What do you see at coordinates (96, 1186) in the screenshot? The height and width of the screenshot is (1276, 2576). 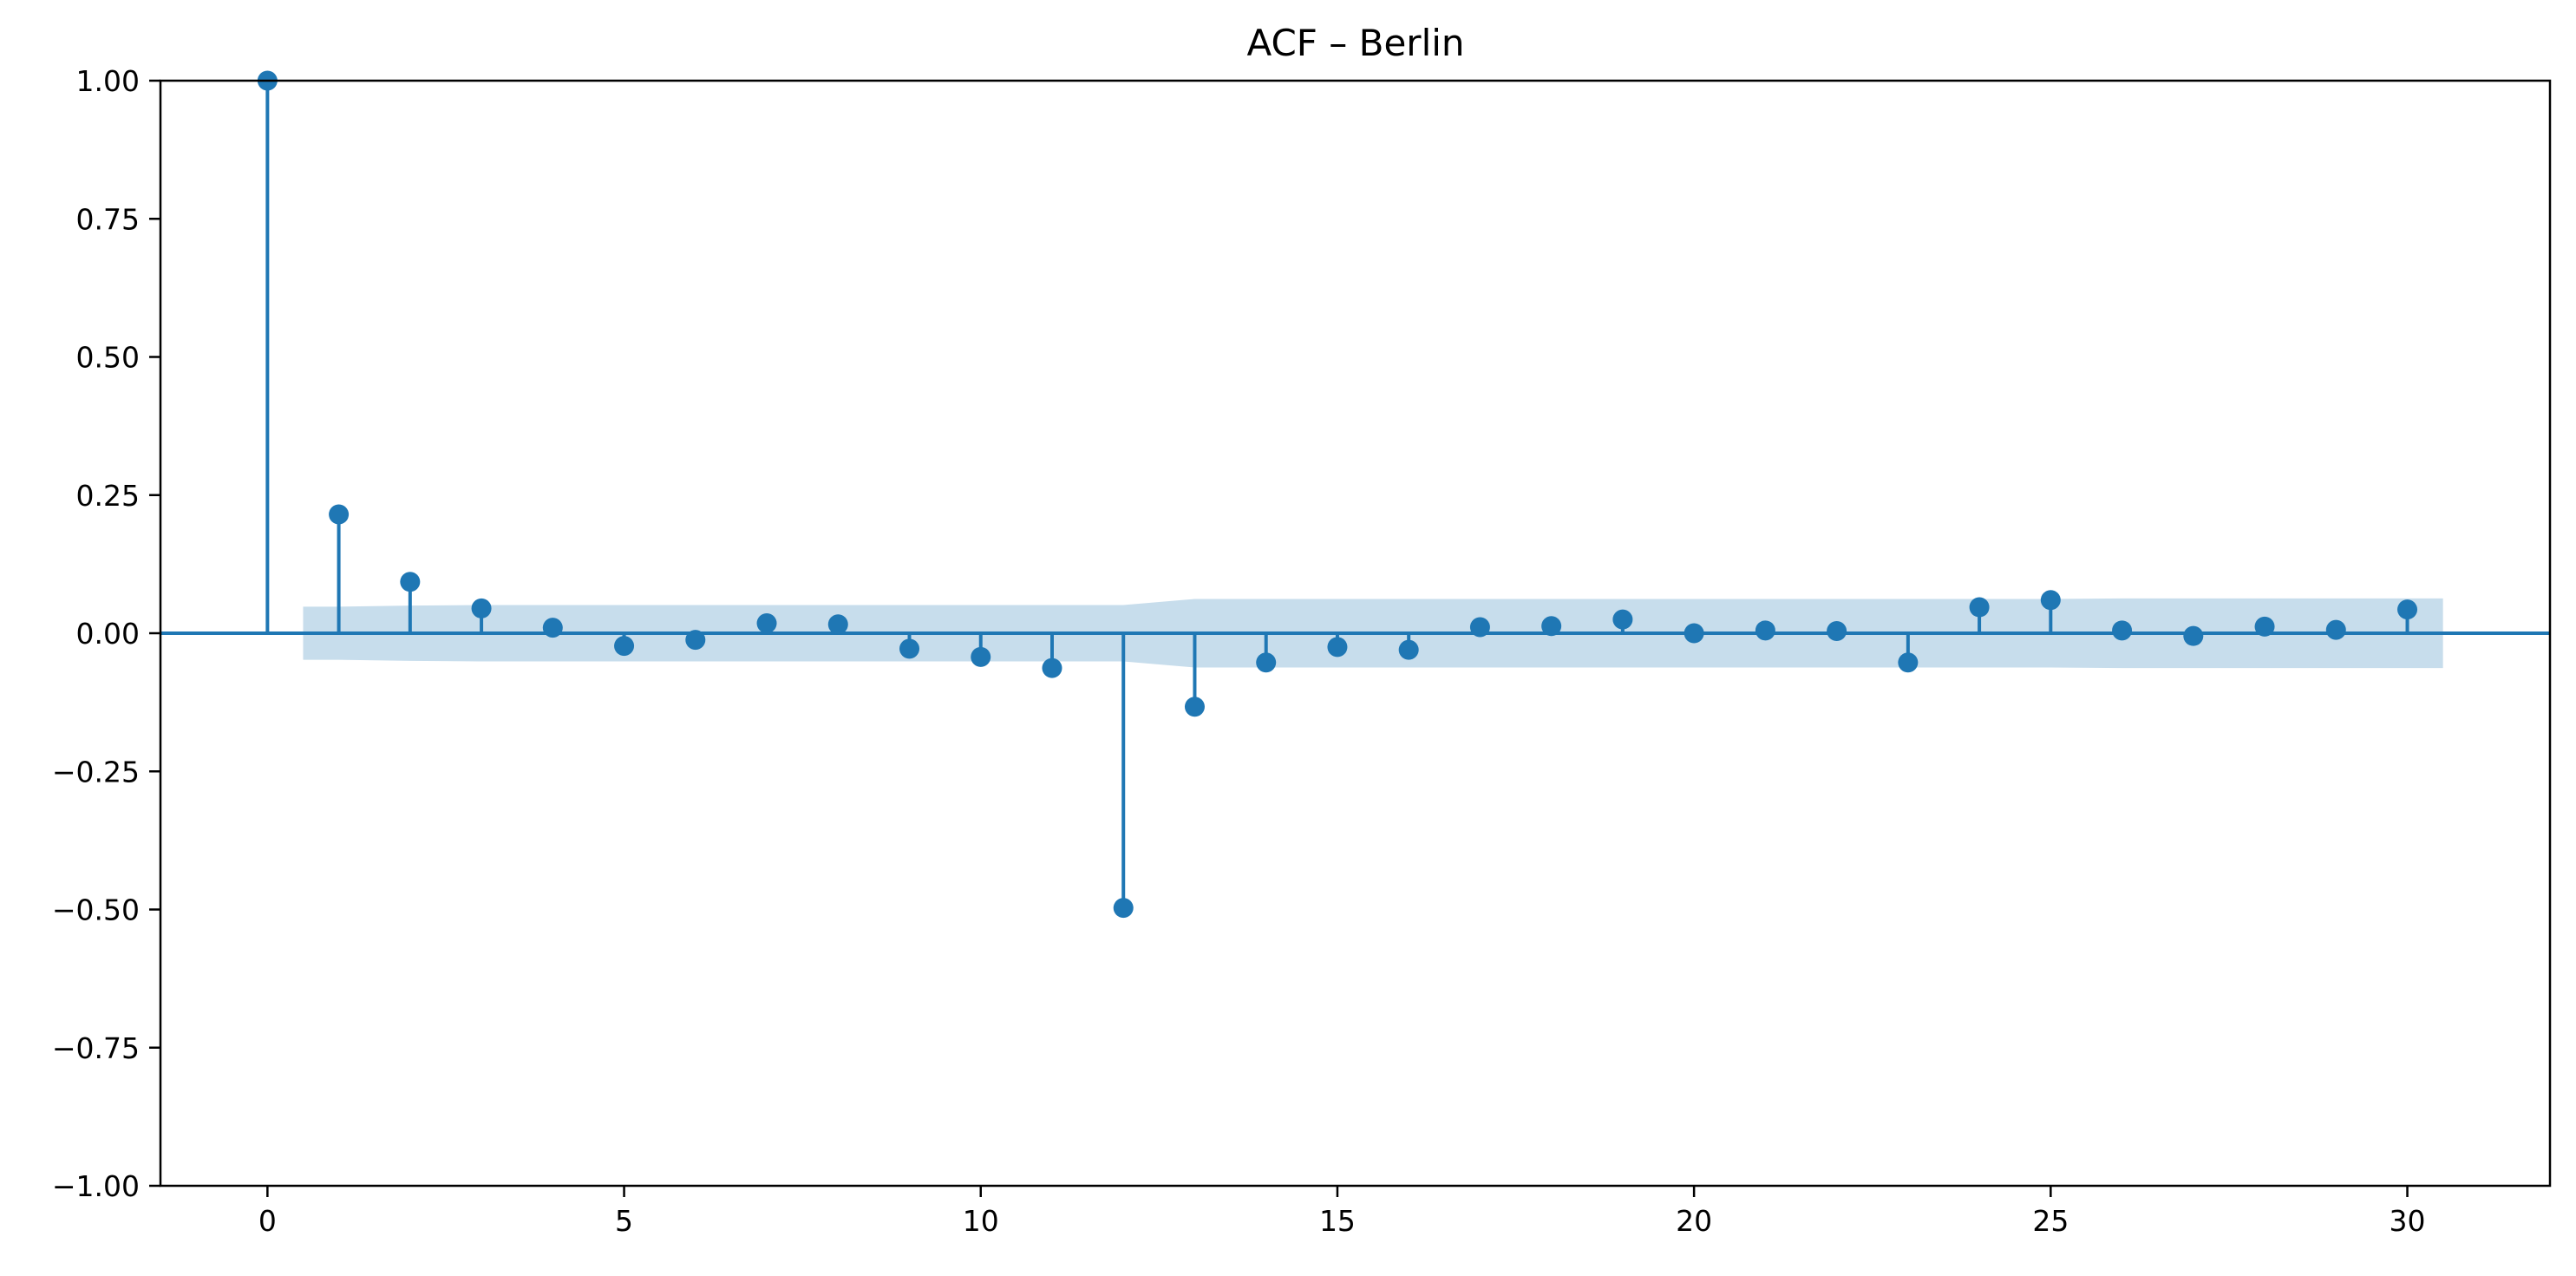 I see `y-tick-label-8: −1.00` at bounding box center [96, 1186].